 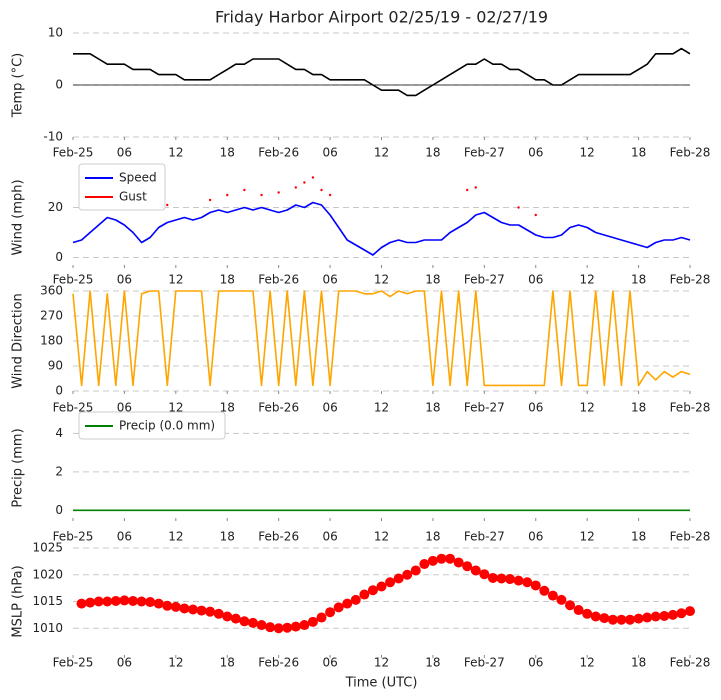 What do you see at coordinates (18, 86) in the screenshot?
I see `y-axis-label: Temp (°C)` at bounding box center [18, 86].